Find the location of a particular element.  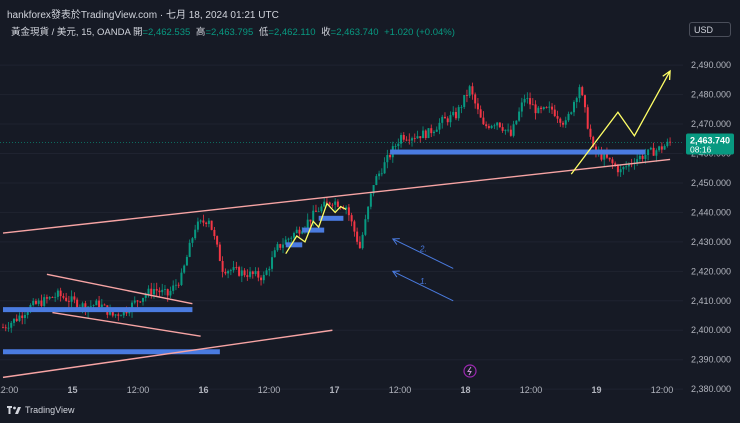

price-tick-label: 2,410.000 is located at coordinates (711, 301).